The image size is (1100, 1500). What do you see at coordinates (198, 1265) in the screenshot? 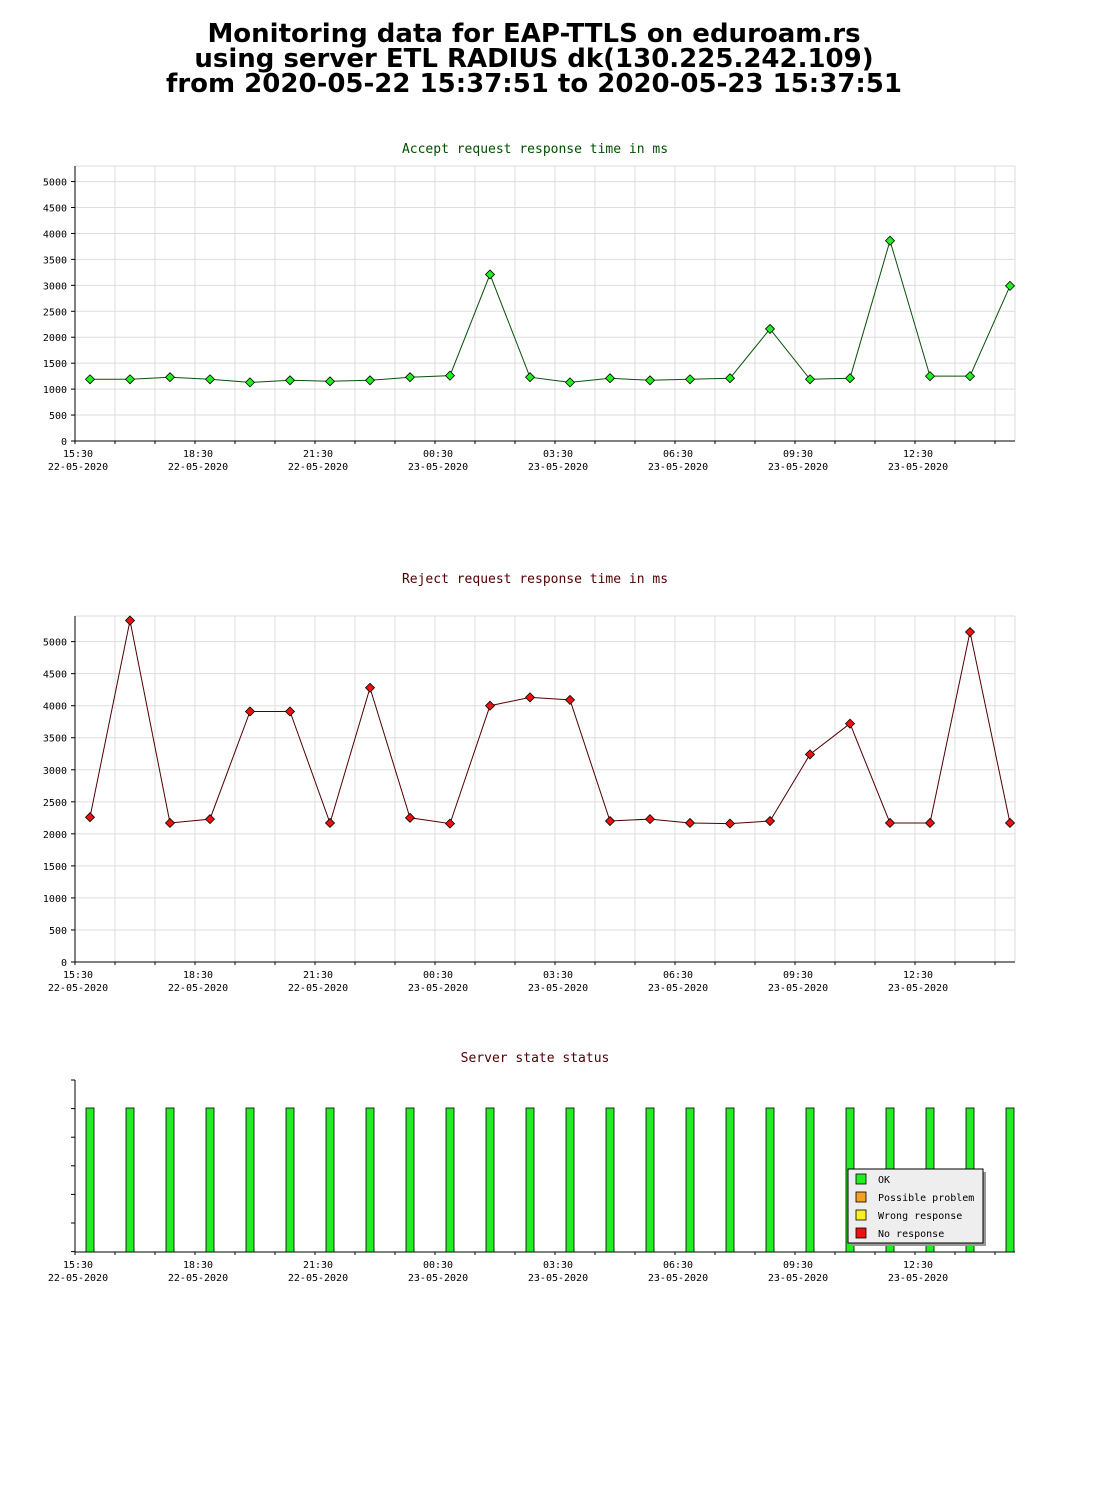
I see `status-x-tick-label: 18:30` at bounding box center [198, 1265].